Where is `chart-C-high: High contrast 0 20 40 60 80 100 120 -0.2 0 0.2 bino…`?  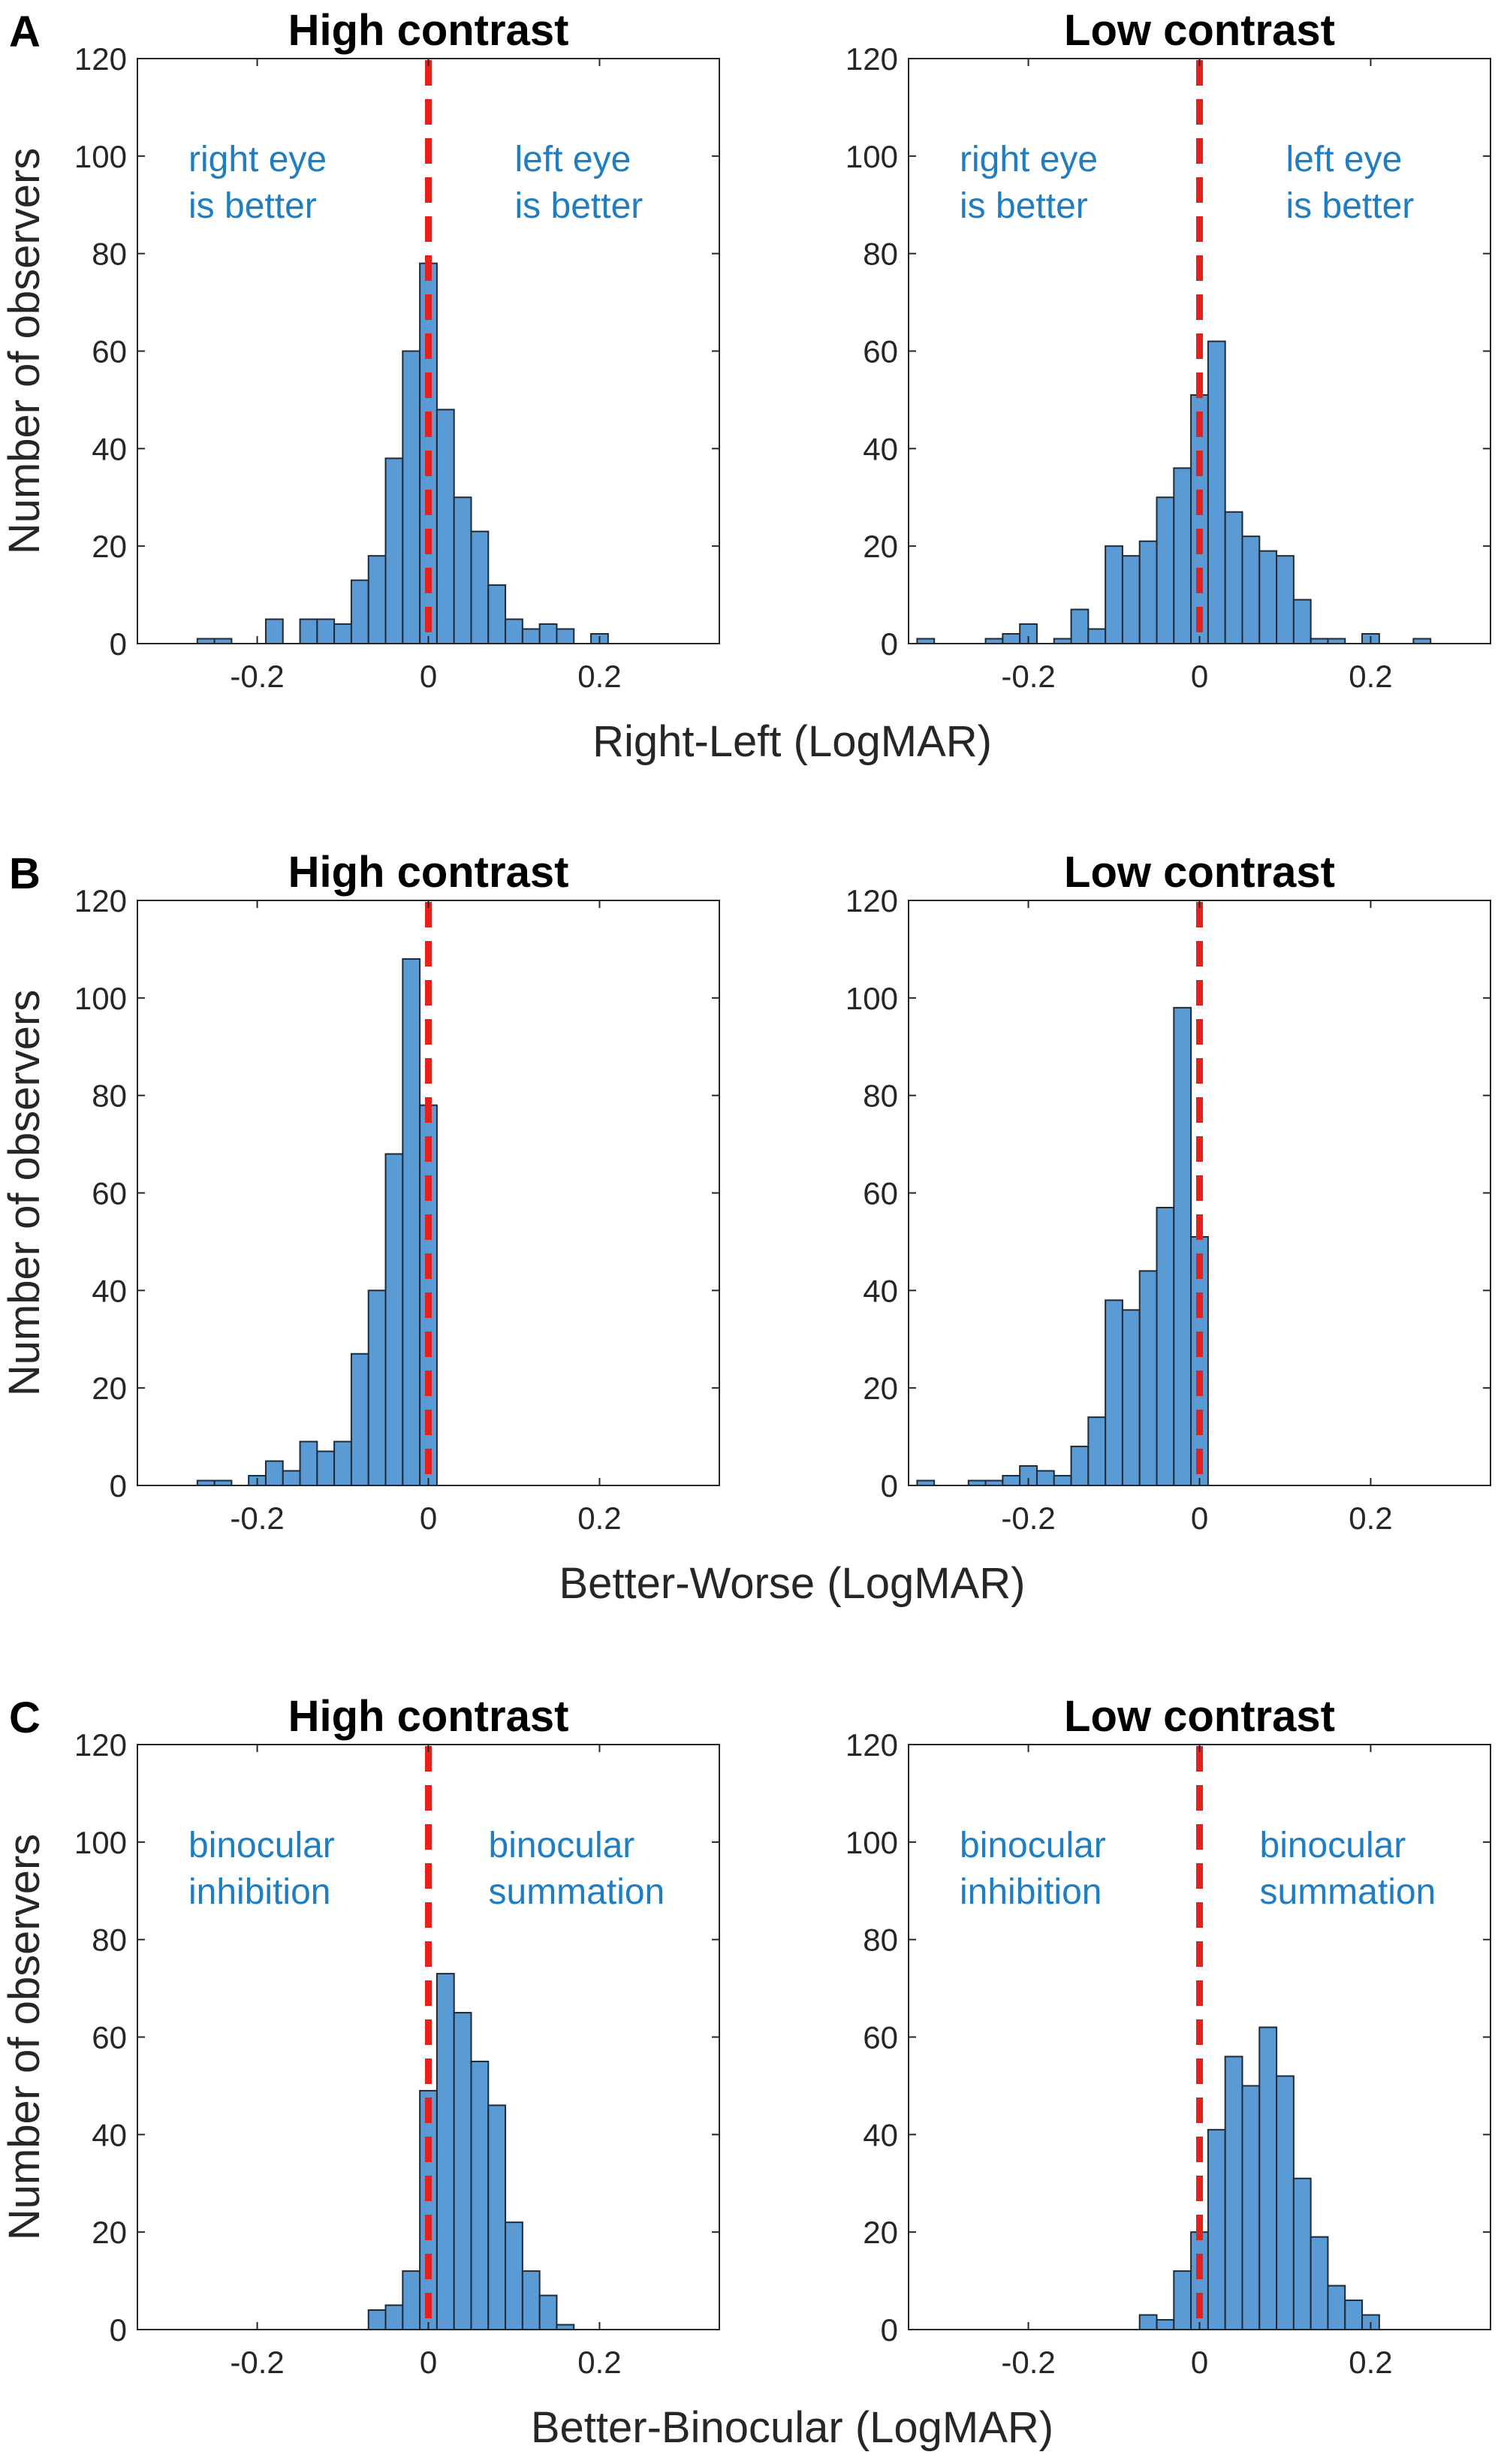
chart-C-high: High contrast 0 20 40 60 80 100 120 -0.2 0 0.2 bino… is located at coordinates (397, 2036).